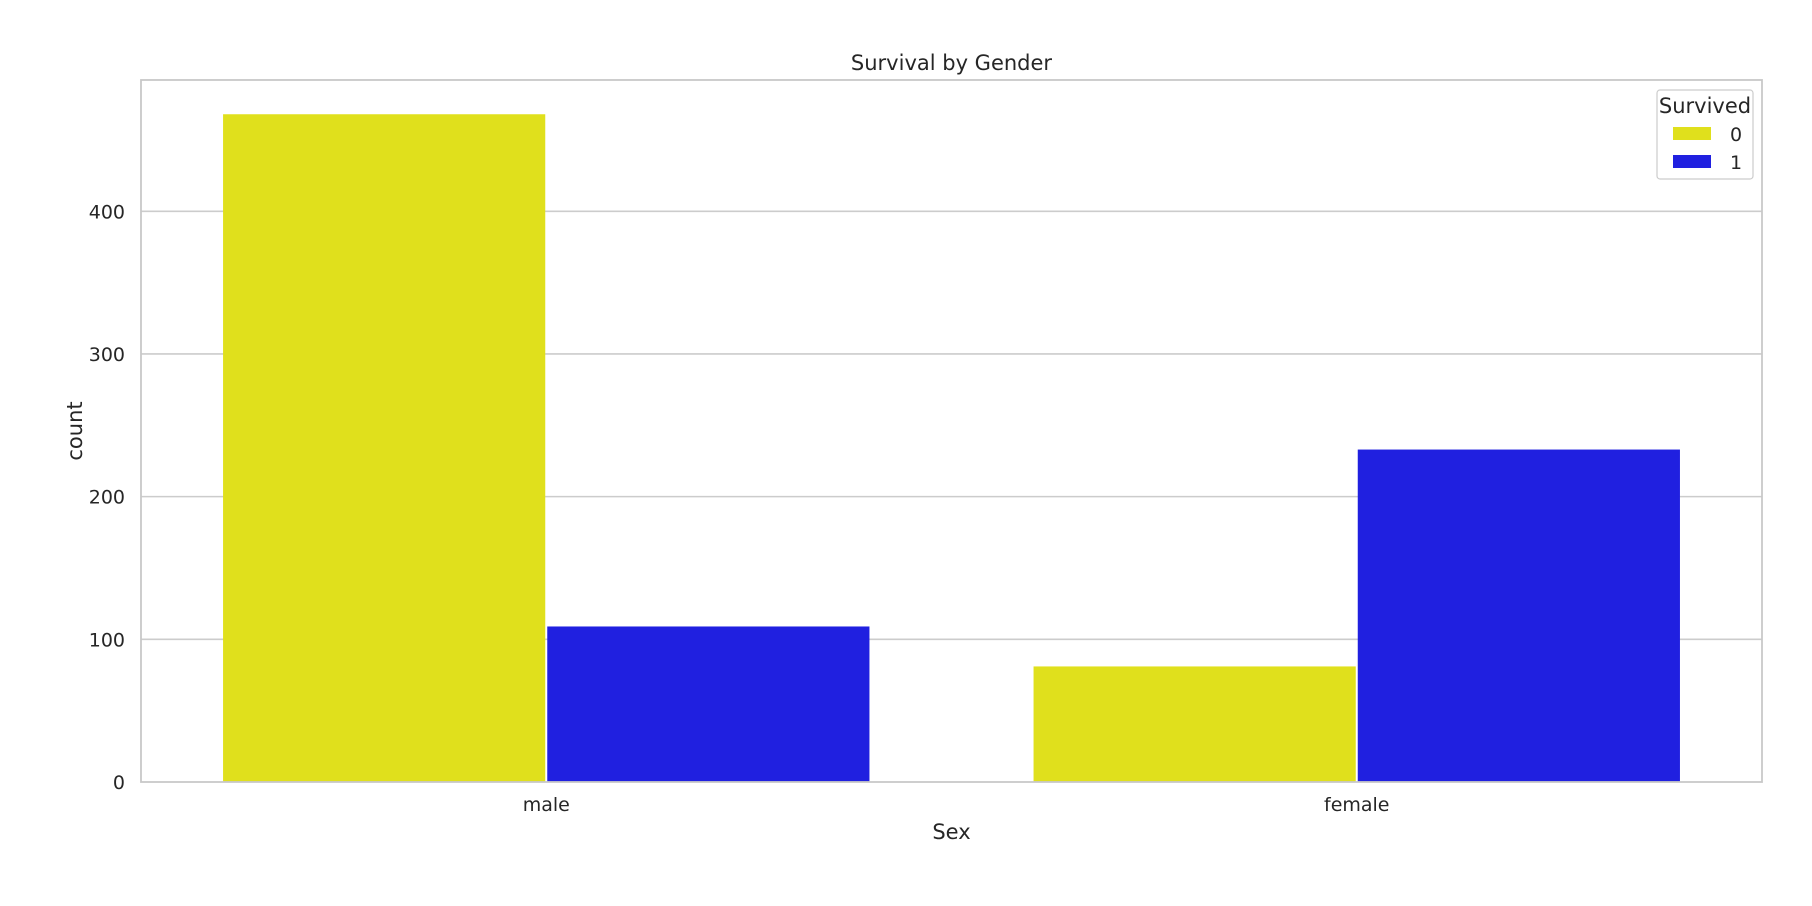 Image resolution: width=1812 pixels, height=906 pixels. What do you see at coordinates (1736, 163) in the screenshot?
I see `legend-label-1: 1` at bounding box center [1736, 163].